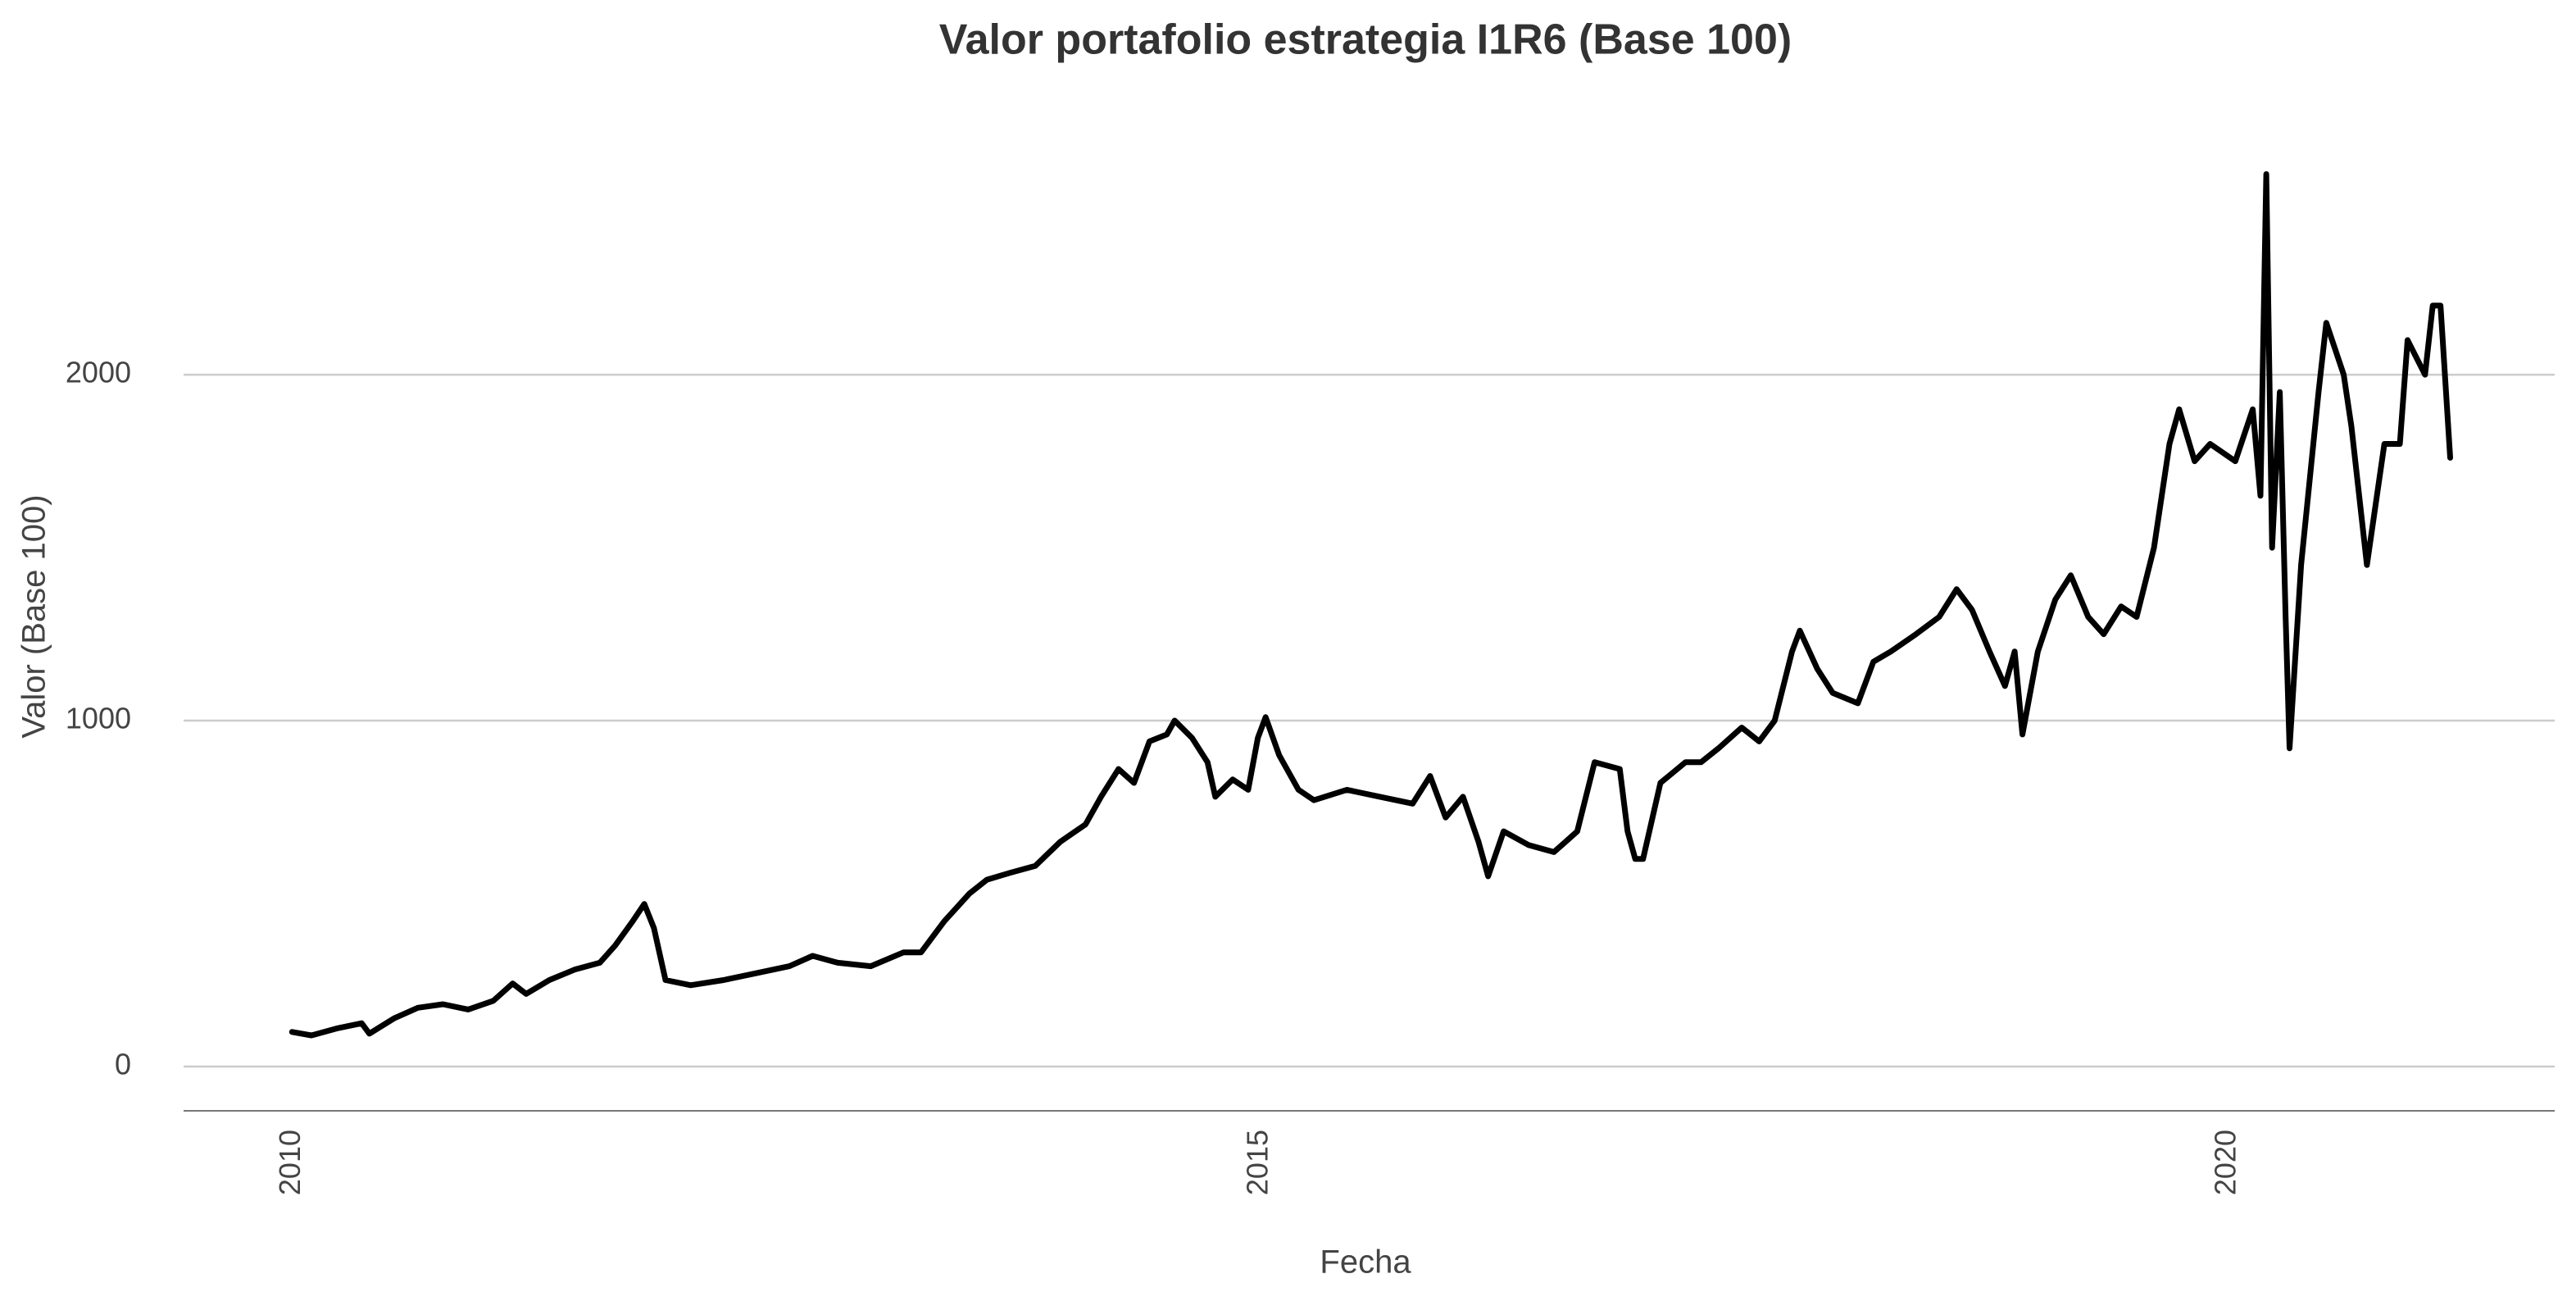 Image resolution: width=2576 pixels, height=1301 pixels. I want to click on y-tick-label: 1000, so click(98, 719).